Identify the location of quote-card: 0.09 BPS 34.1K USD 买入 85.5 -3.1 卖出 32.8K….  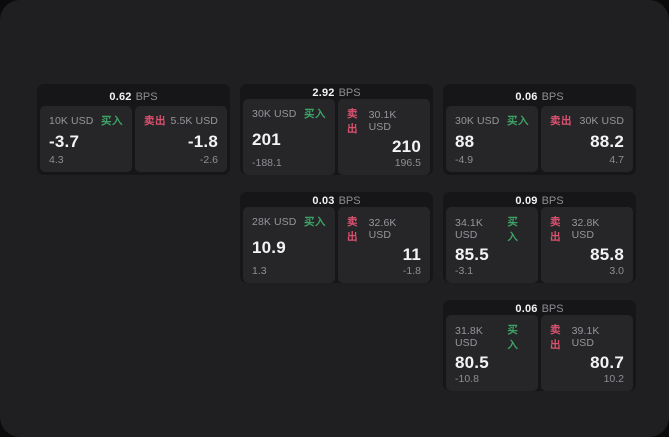
(539, 237).